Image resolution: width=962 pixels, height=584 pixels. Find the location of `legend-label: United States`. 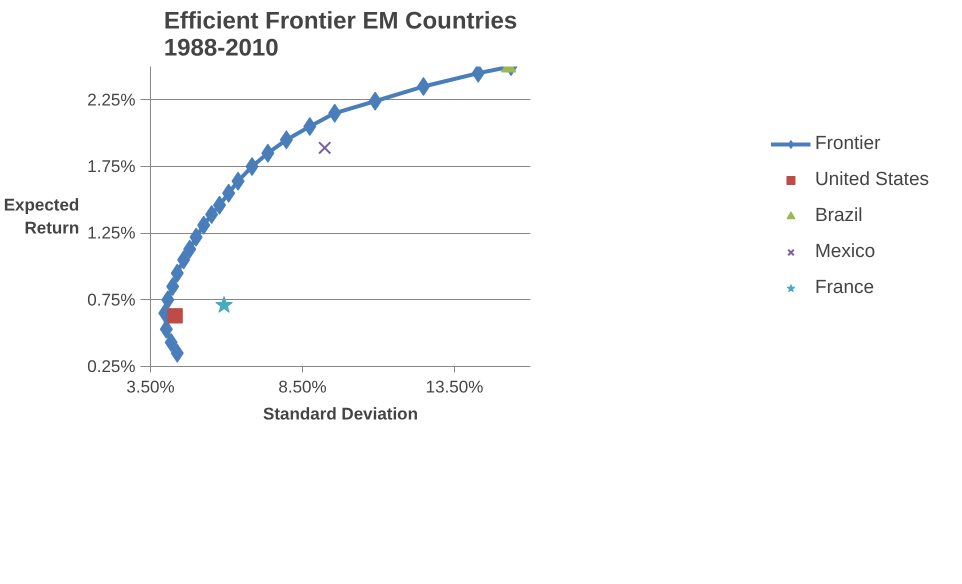

legend-label: United States is located at coordinates (872, 180).